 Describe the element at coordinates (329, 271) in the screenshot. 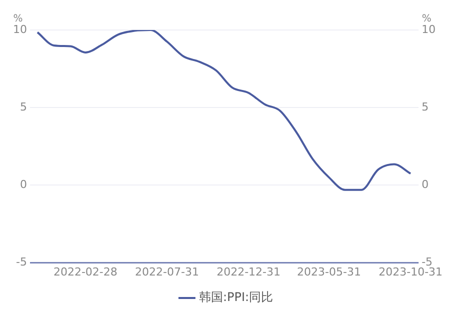

I see `x-tick-label: 2023-05-31` at that location.